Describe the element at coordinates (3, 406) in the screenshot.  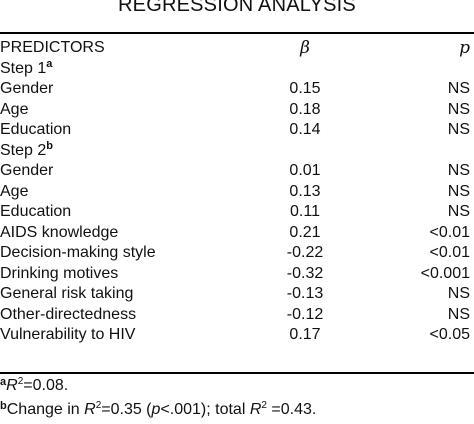
I see `footnote-b-marker: b` at that location.